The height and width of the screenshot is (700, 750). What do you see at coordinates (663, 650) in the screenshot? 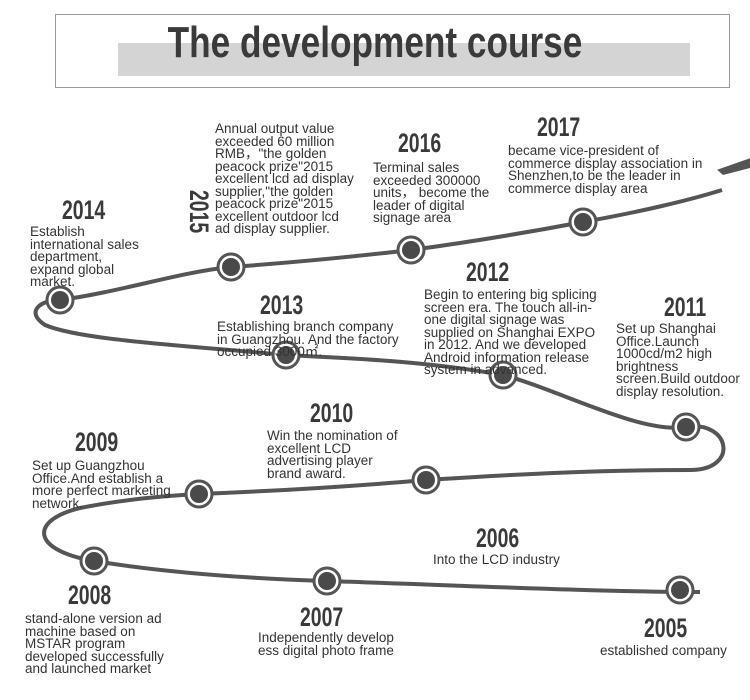
I see `event-text-2005: established company` at bounding box center [663, 650].